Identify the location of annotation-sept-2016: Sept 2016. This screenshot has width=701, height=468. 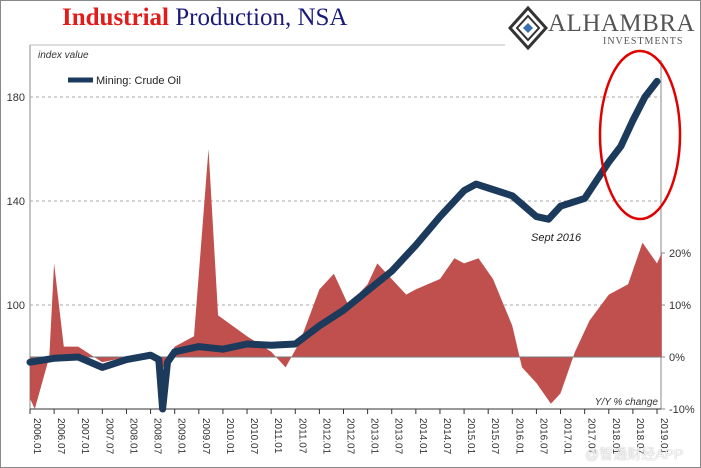
(556, 238).